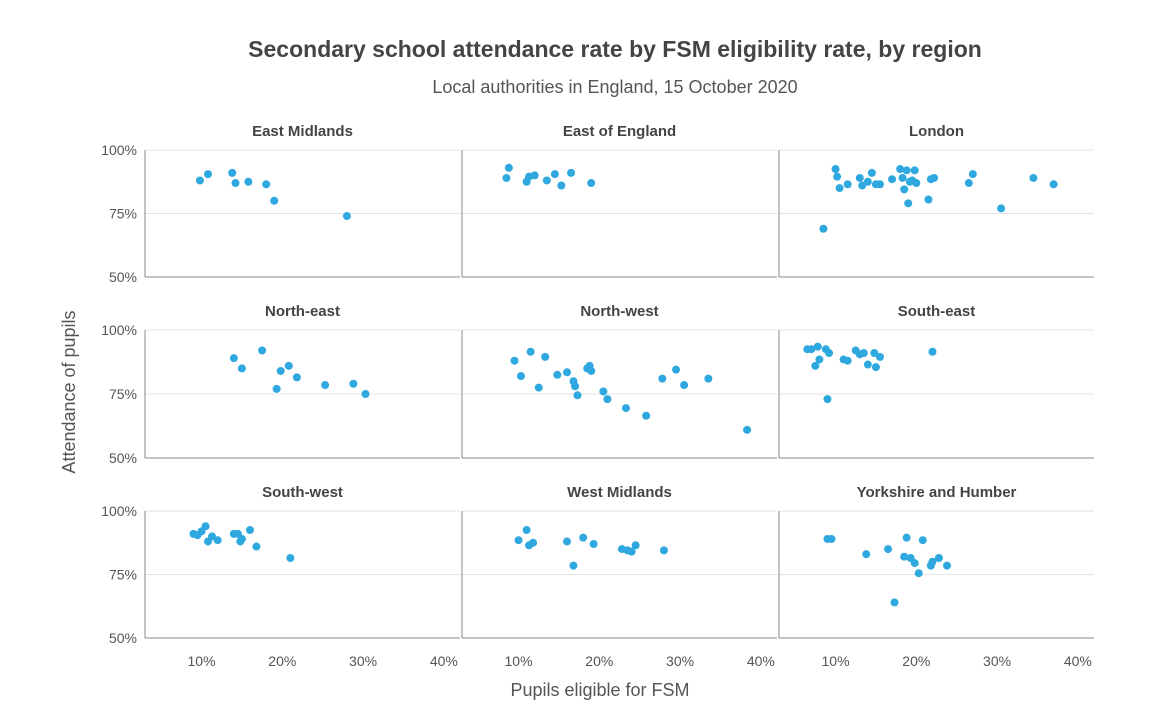 This screenshot has height=727, width=1175. What do you see at coordinates (302, 311) in the screenshot?
I see `panel-title: North-east` at bounding box center [302, 311].